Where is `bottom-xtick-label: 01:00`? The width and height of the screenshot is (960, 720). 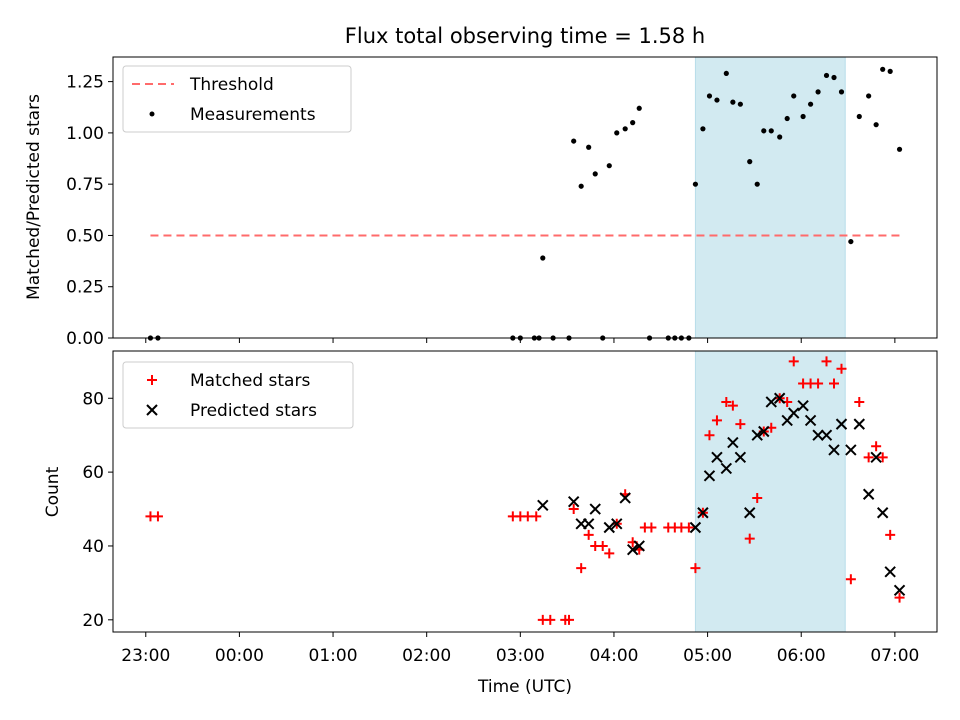 bottom-xtick-label: 01:00 is located at coordinates (333, 656).